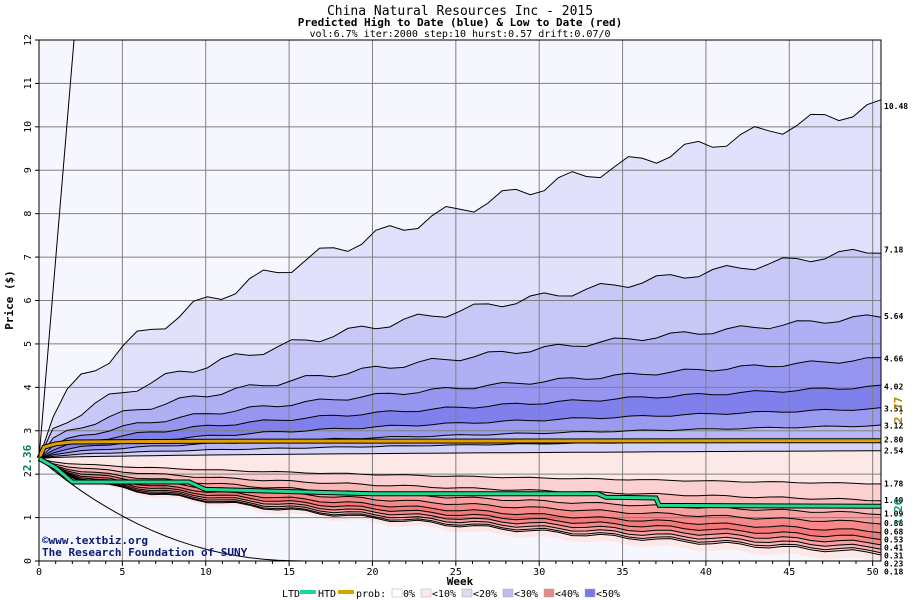 Image resolution: width=920 pixels, height=600 pixels. Describe the element at coordinates (444, 594) in the screenshot. I see `legend-item-label: <10%` at that location.